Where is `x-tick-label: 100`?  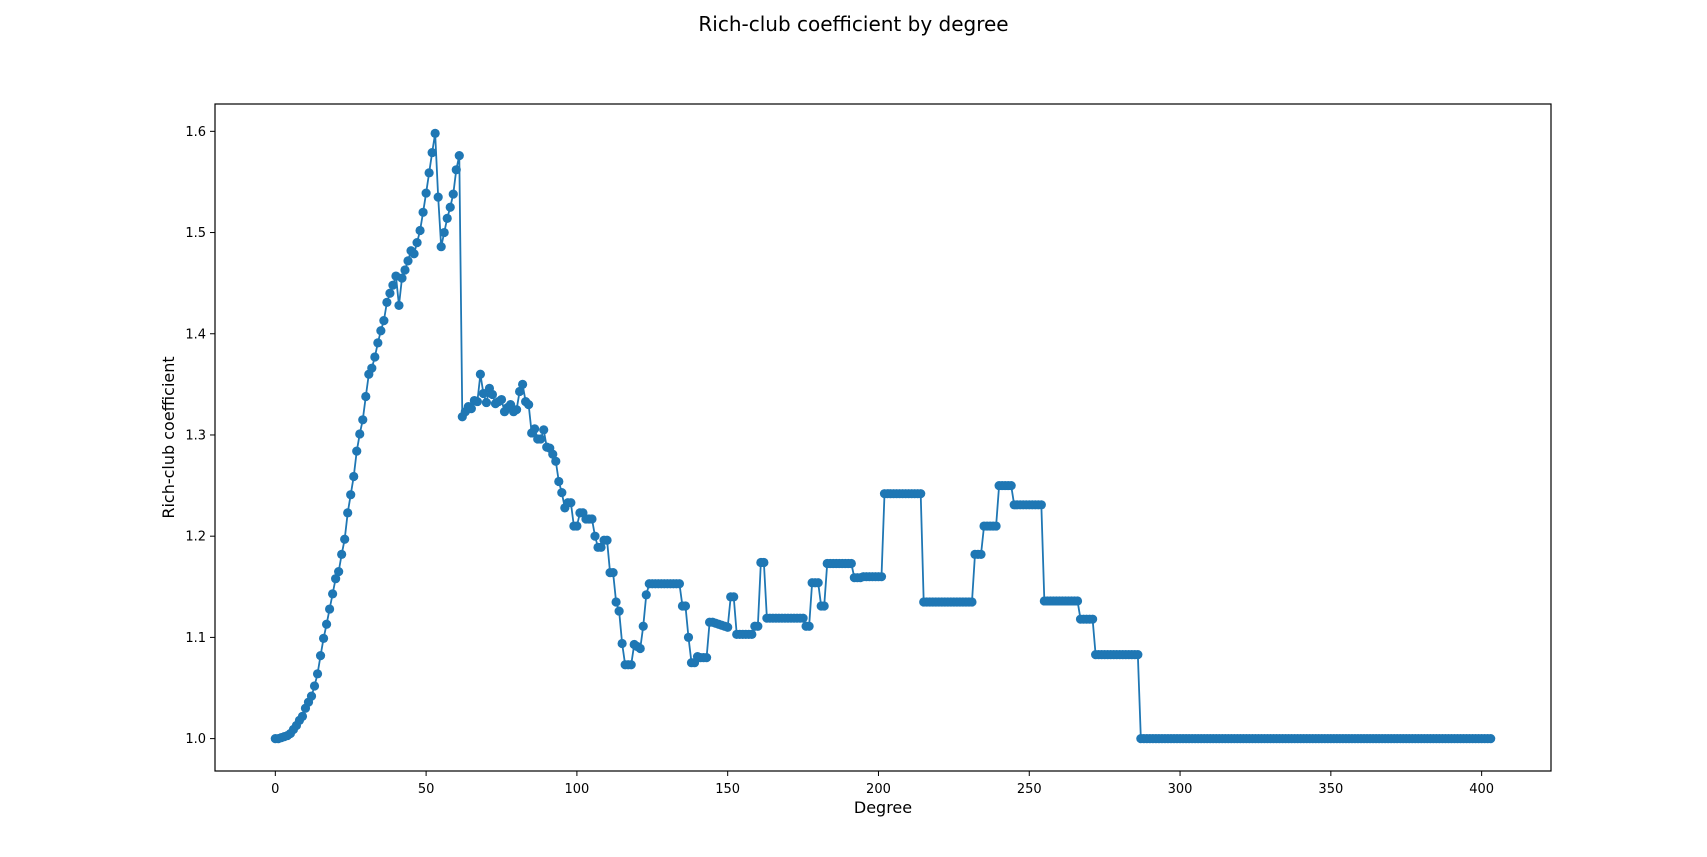
x-tick-label: 100 is located at coordinates (576, 789).